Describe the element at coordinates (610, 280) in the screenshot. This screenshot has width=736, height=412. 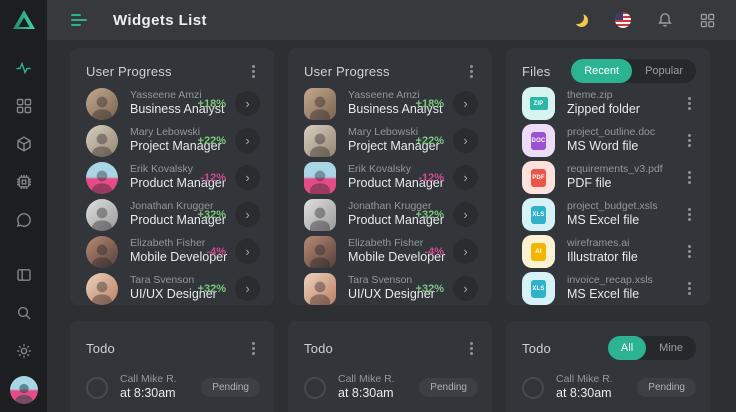
I see `file-name: invoice_recap.xsls` at that location.